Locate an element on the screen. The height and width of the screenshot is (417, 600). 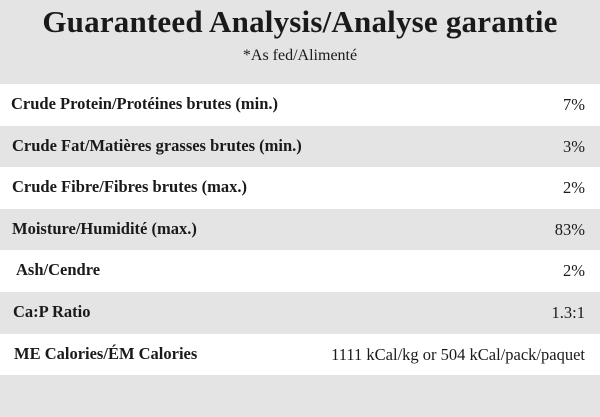
row-label: Moisture/Humidité (max.) is located at coordinates (104, 228).